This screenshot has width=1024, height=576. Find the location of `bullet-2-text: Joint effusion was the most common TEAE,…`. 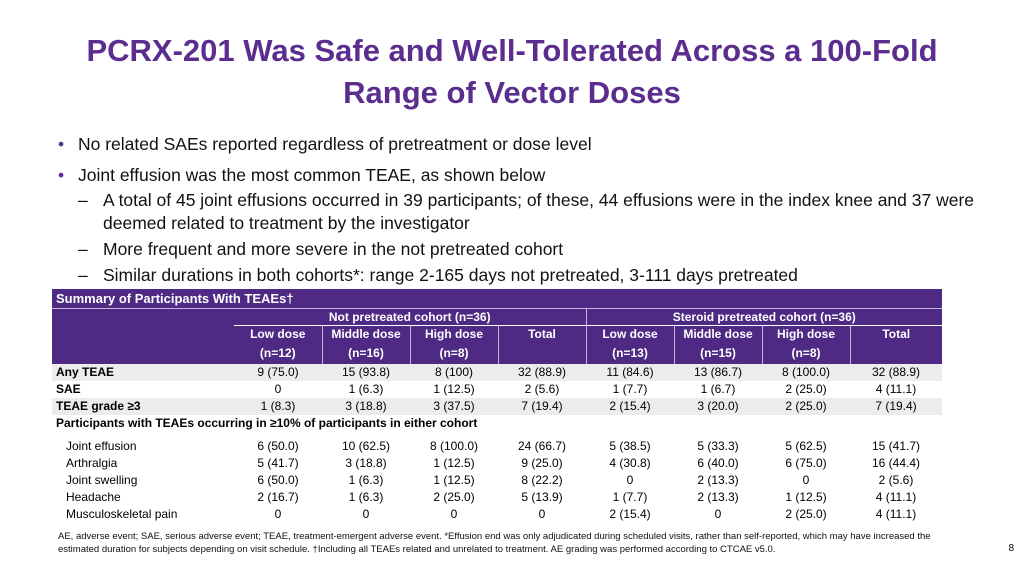

bullet-2-text: Joint effusion was the most common TEAE,… is located at coordinates (312, 175).